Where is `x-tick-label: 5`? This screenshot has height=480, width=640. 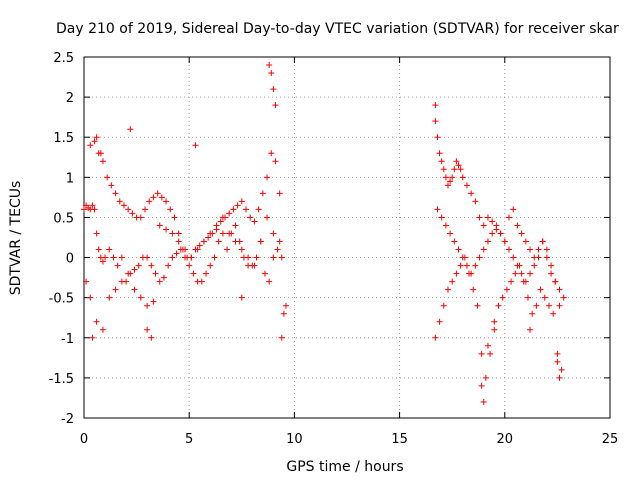 x-tick-label: 5 is located at coordinates (189, 439).